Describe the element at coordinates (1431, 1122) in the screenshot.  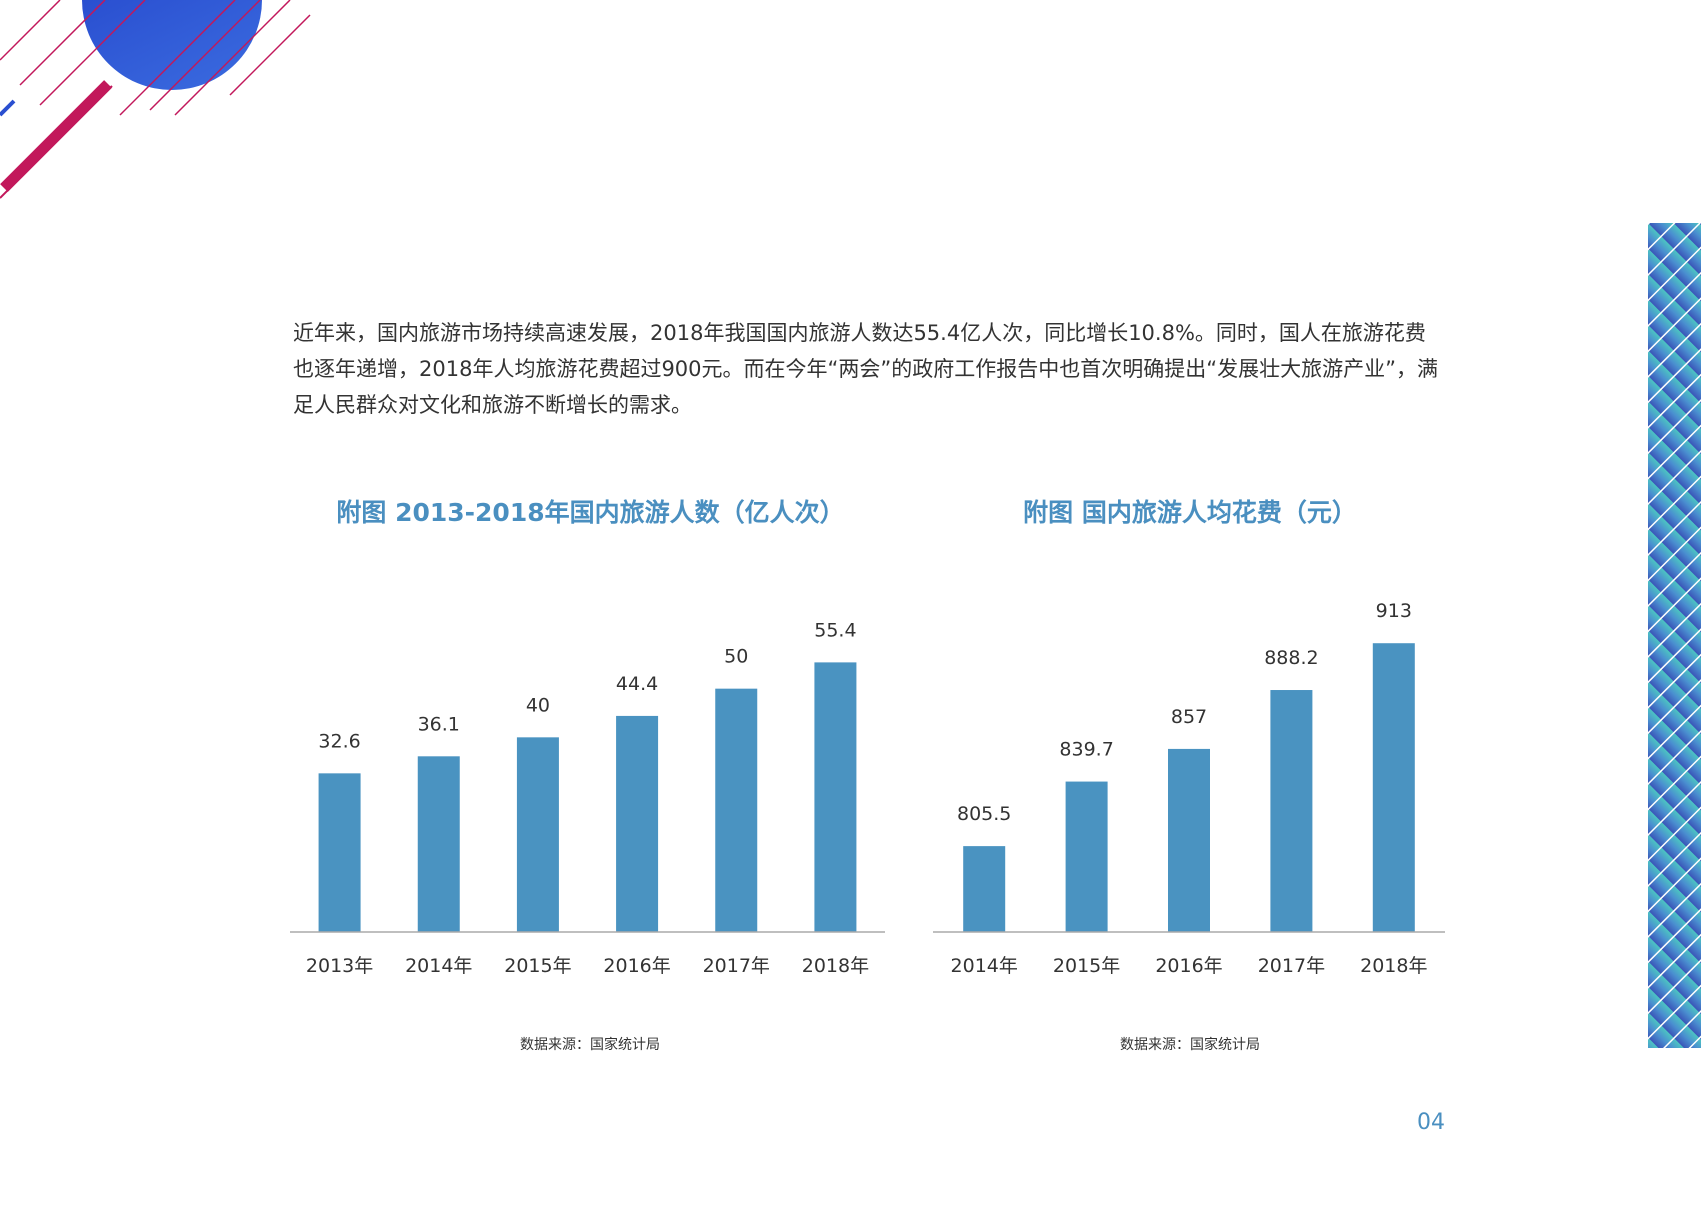
I see `page-number: 04` at that location.